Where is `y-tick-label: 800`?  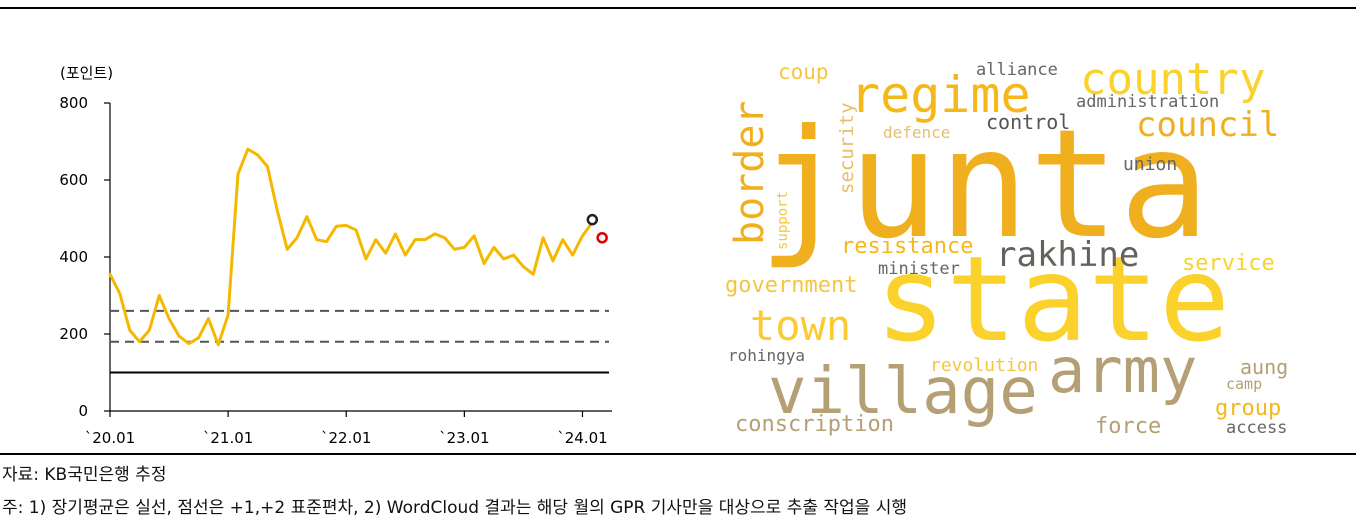
y-tick-label: 800 is located at coordinates (73, 103).